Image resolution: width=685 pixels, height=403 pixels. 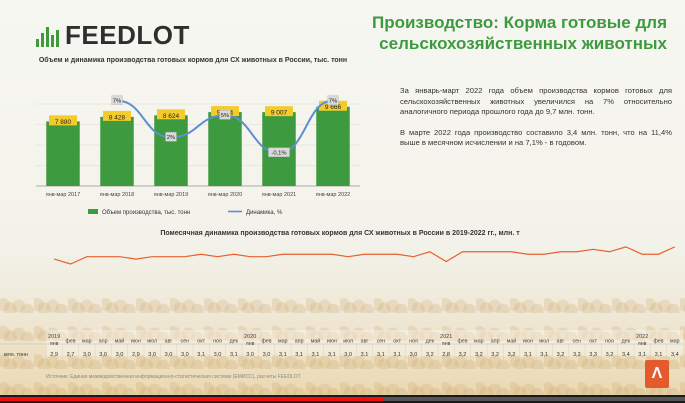 What do you see at coordinates (264, 213) in the screenshot?
I see `legend-label-dynamics: Динамика, %` at bounding box center [264, 213].